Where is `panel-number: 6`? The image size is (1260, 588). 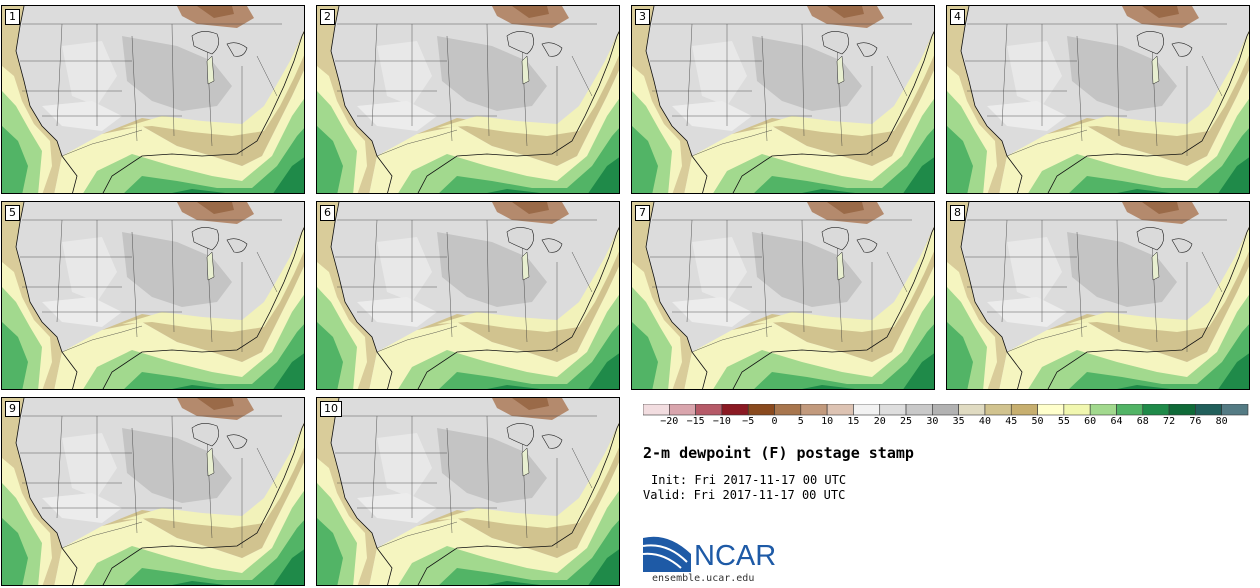
panel-number: 6 is located at coordinates (327, 213).